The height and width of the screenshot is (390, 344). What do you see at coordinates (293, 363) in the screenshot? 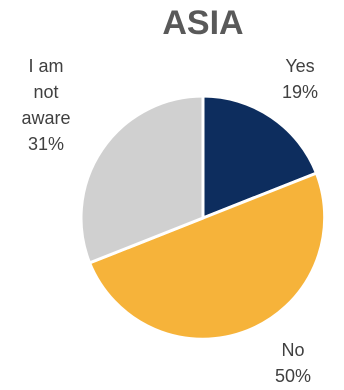
I see `slice-label-1: No 50%` at bounding box center [293, 363].